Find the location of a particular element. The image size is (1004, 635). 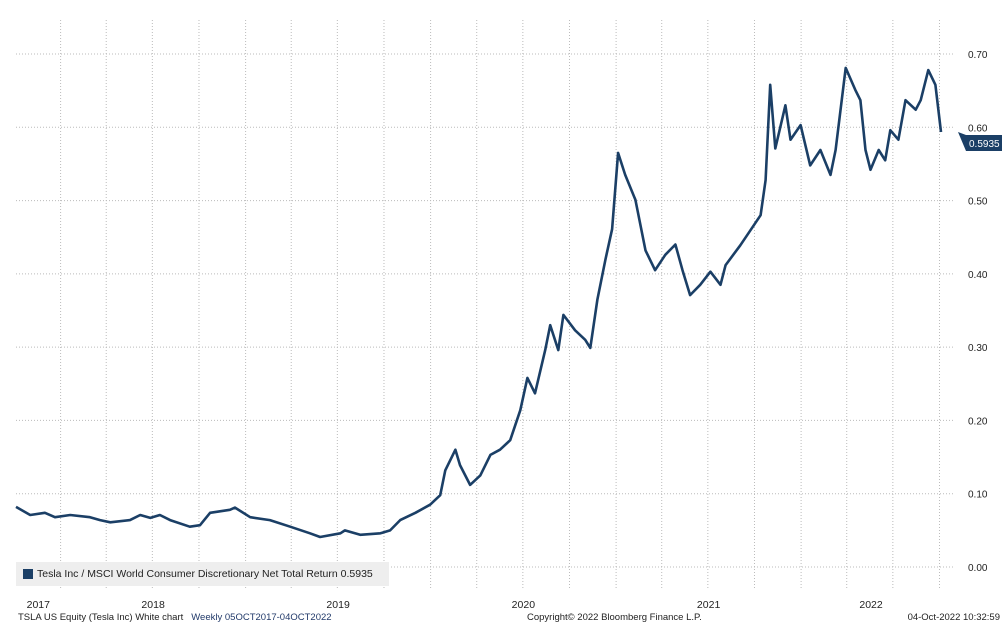

x-tick-label: 2020 is located at coordinates (524, 605).